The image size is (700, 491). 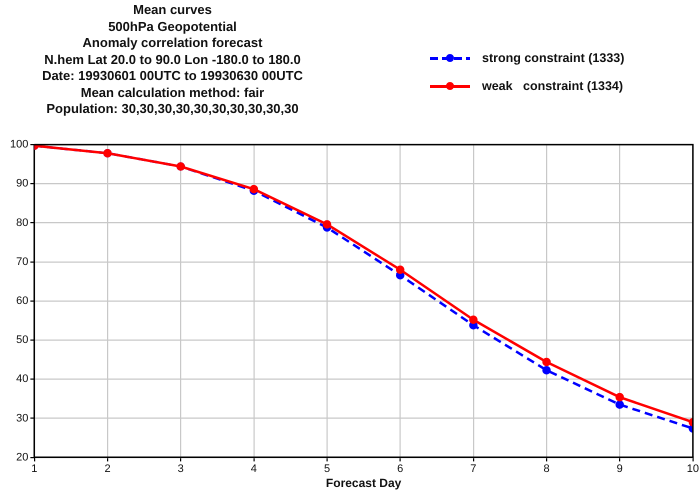 What do you see at coordinates (619, 469) in the screenshot?
I see `x-tick-label: 9` at bounding box center [619, 469].